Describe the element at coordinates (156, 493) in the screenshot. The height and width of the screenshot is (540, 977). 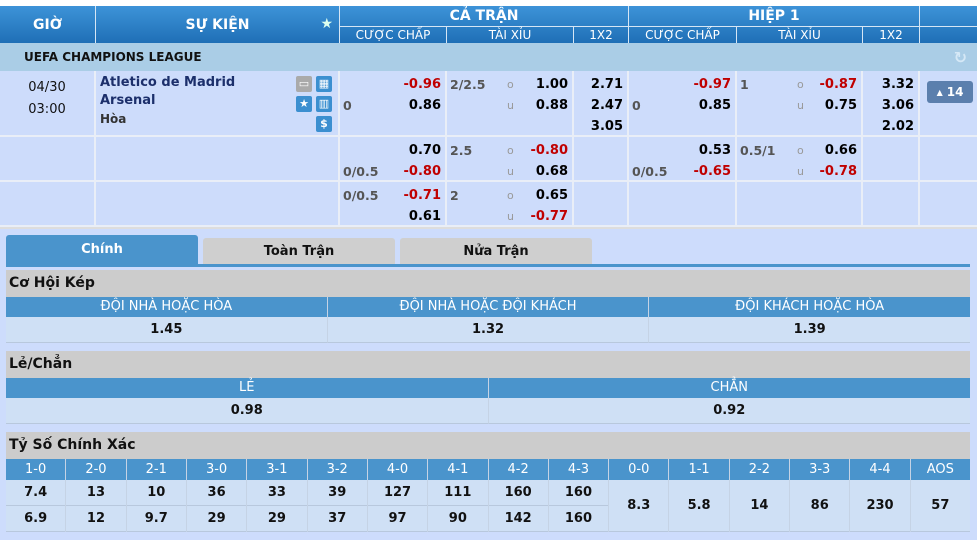
I see `score-odds: 10` at that location.